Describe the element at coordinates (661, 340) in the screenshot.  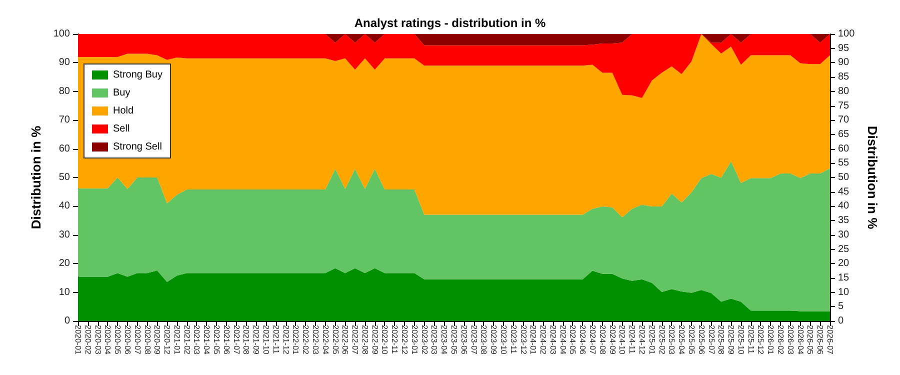
I see `x-tick-label: 2025-02` at that location.